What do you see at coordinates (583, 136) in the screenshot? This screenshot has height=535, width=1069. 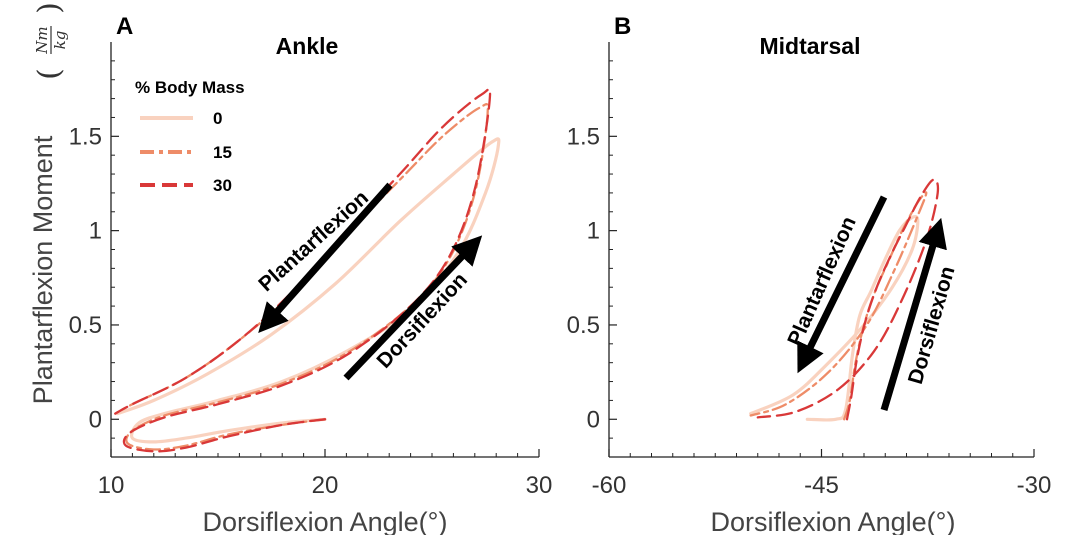 I see `y-tick-label-b: 1.5` at bounding box center [583, 136].